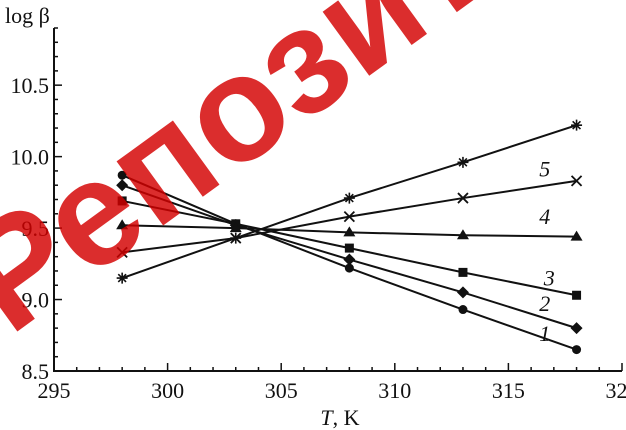 This screenshot has height=430, width=626. I want to click on series-label-1: 1, so click(544, 333).